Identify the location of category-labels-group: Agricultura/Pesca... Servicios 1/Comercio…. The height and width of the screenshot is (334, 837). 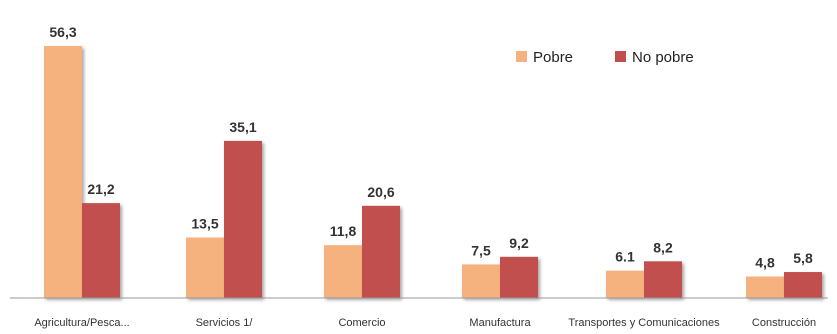
(425, 323).